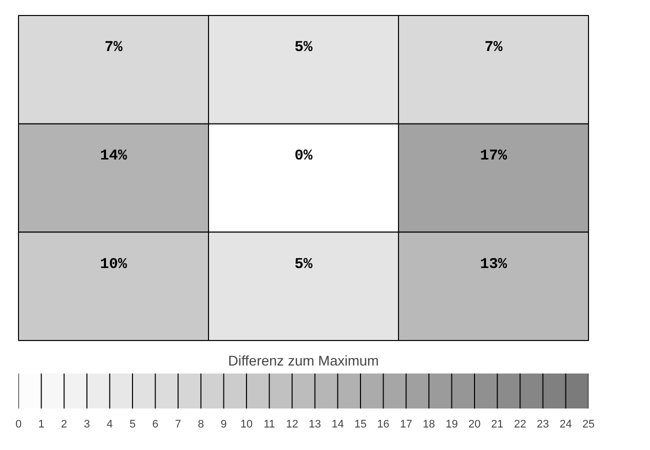  What do you see at coordinates (303, 360) in the screenshot?
I see `color-bar-title: Differenz zum Maximum` at bounding box center [303, 360].